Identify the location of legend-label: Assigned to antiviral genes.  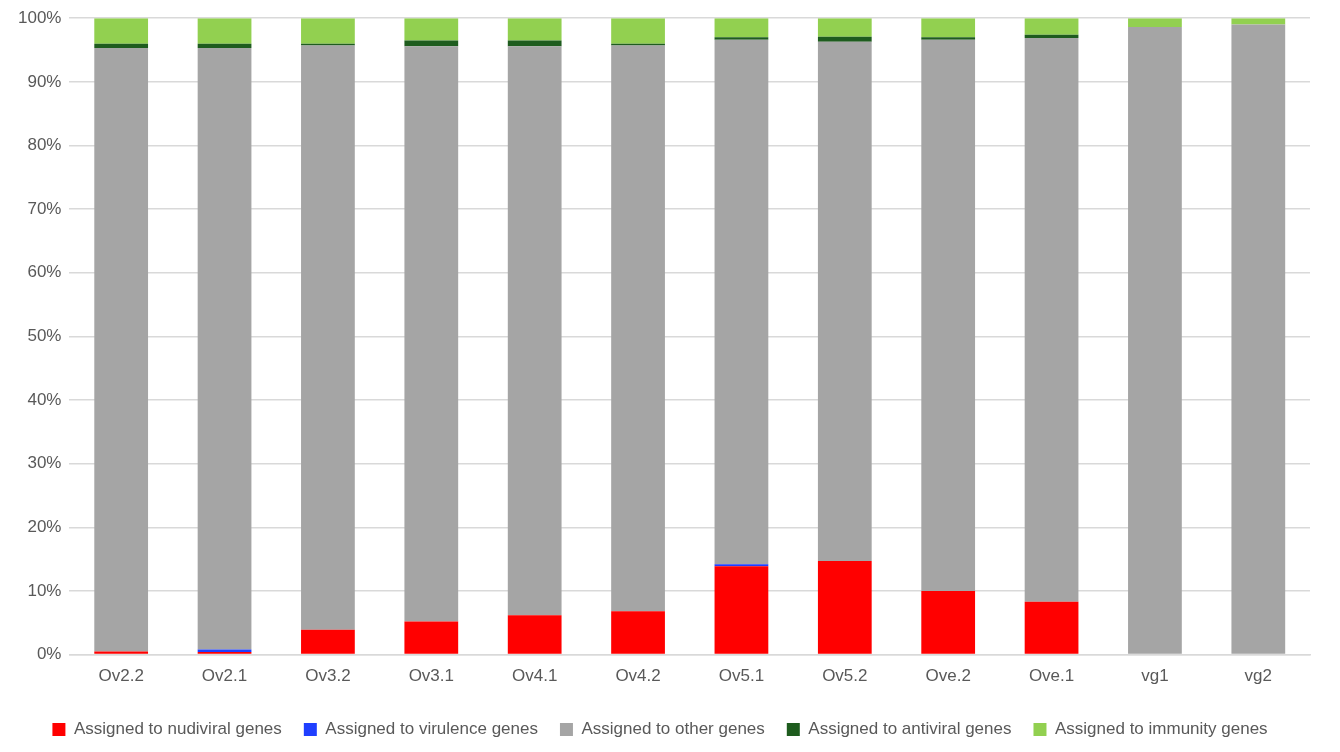
(910, 729).